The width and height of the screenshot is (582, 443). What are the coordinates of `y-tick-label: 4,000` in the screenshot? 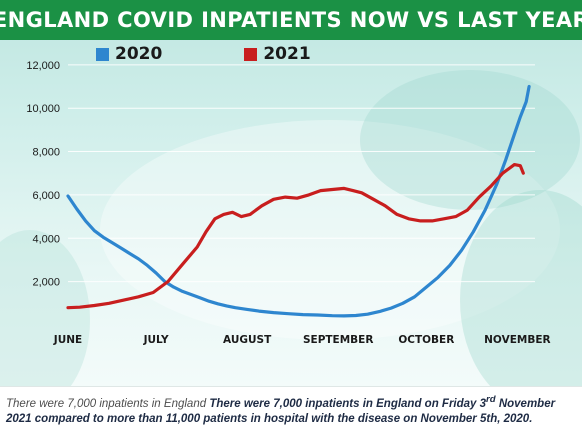 It's located at (46, 239).